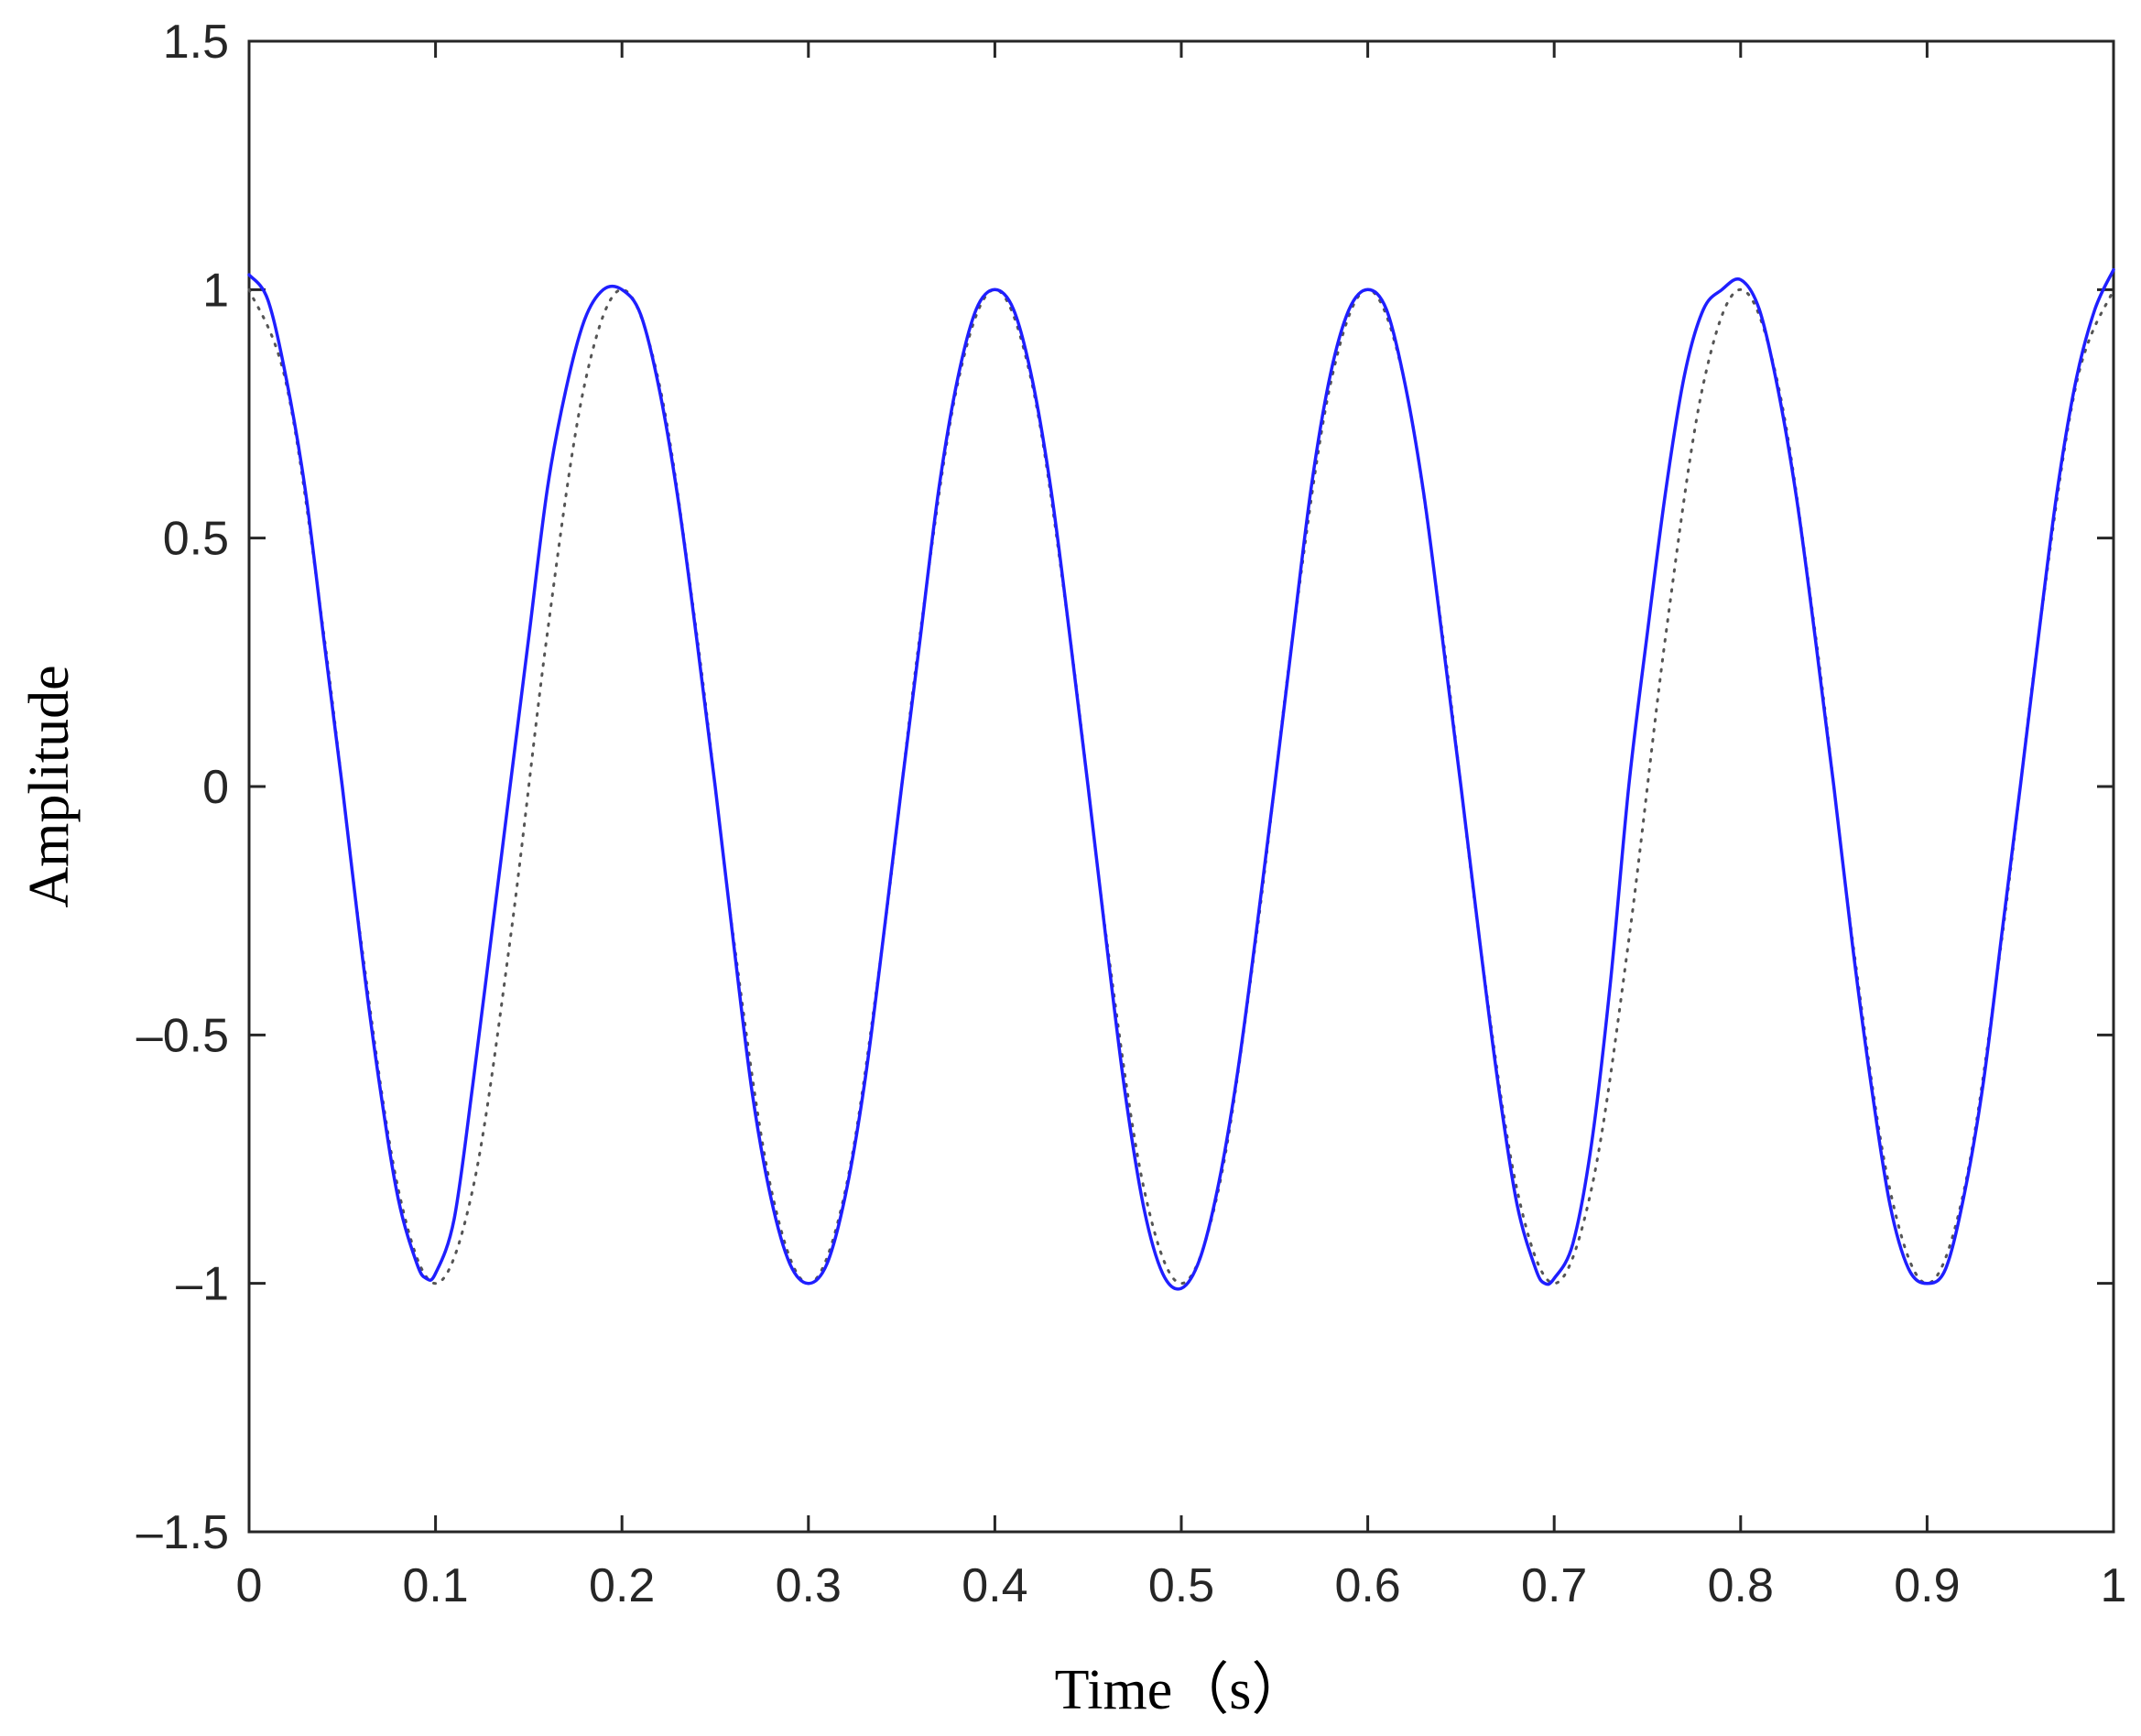 This screenshot has width=2141, height=1736. I want to click on y-tick-label: –0.5, so click(182, 1035).